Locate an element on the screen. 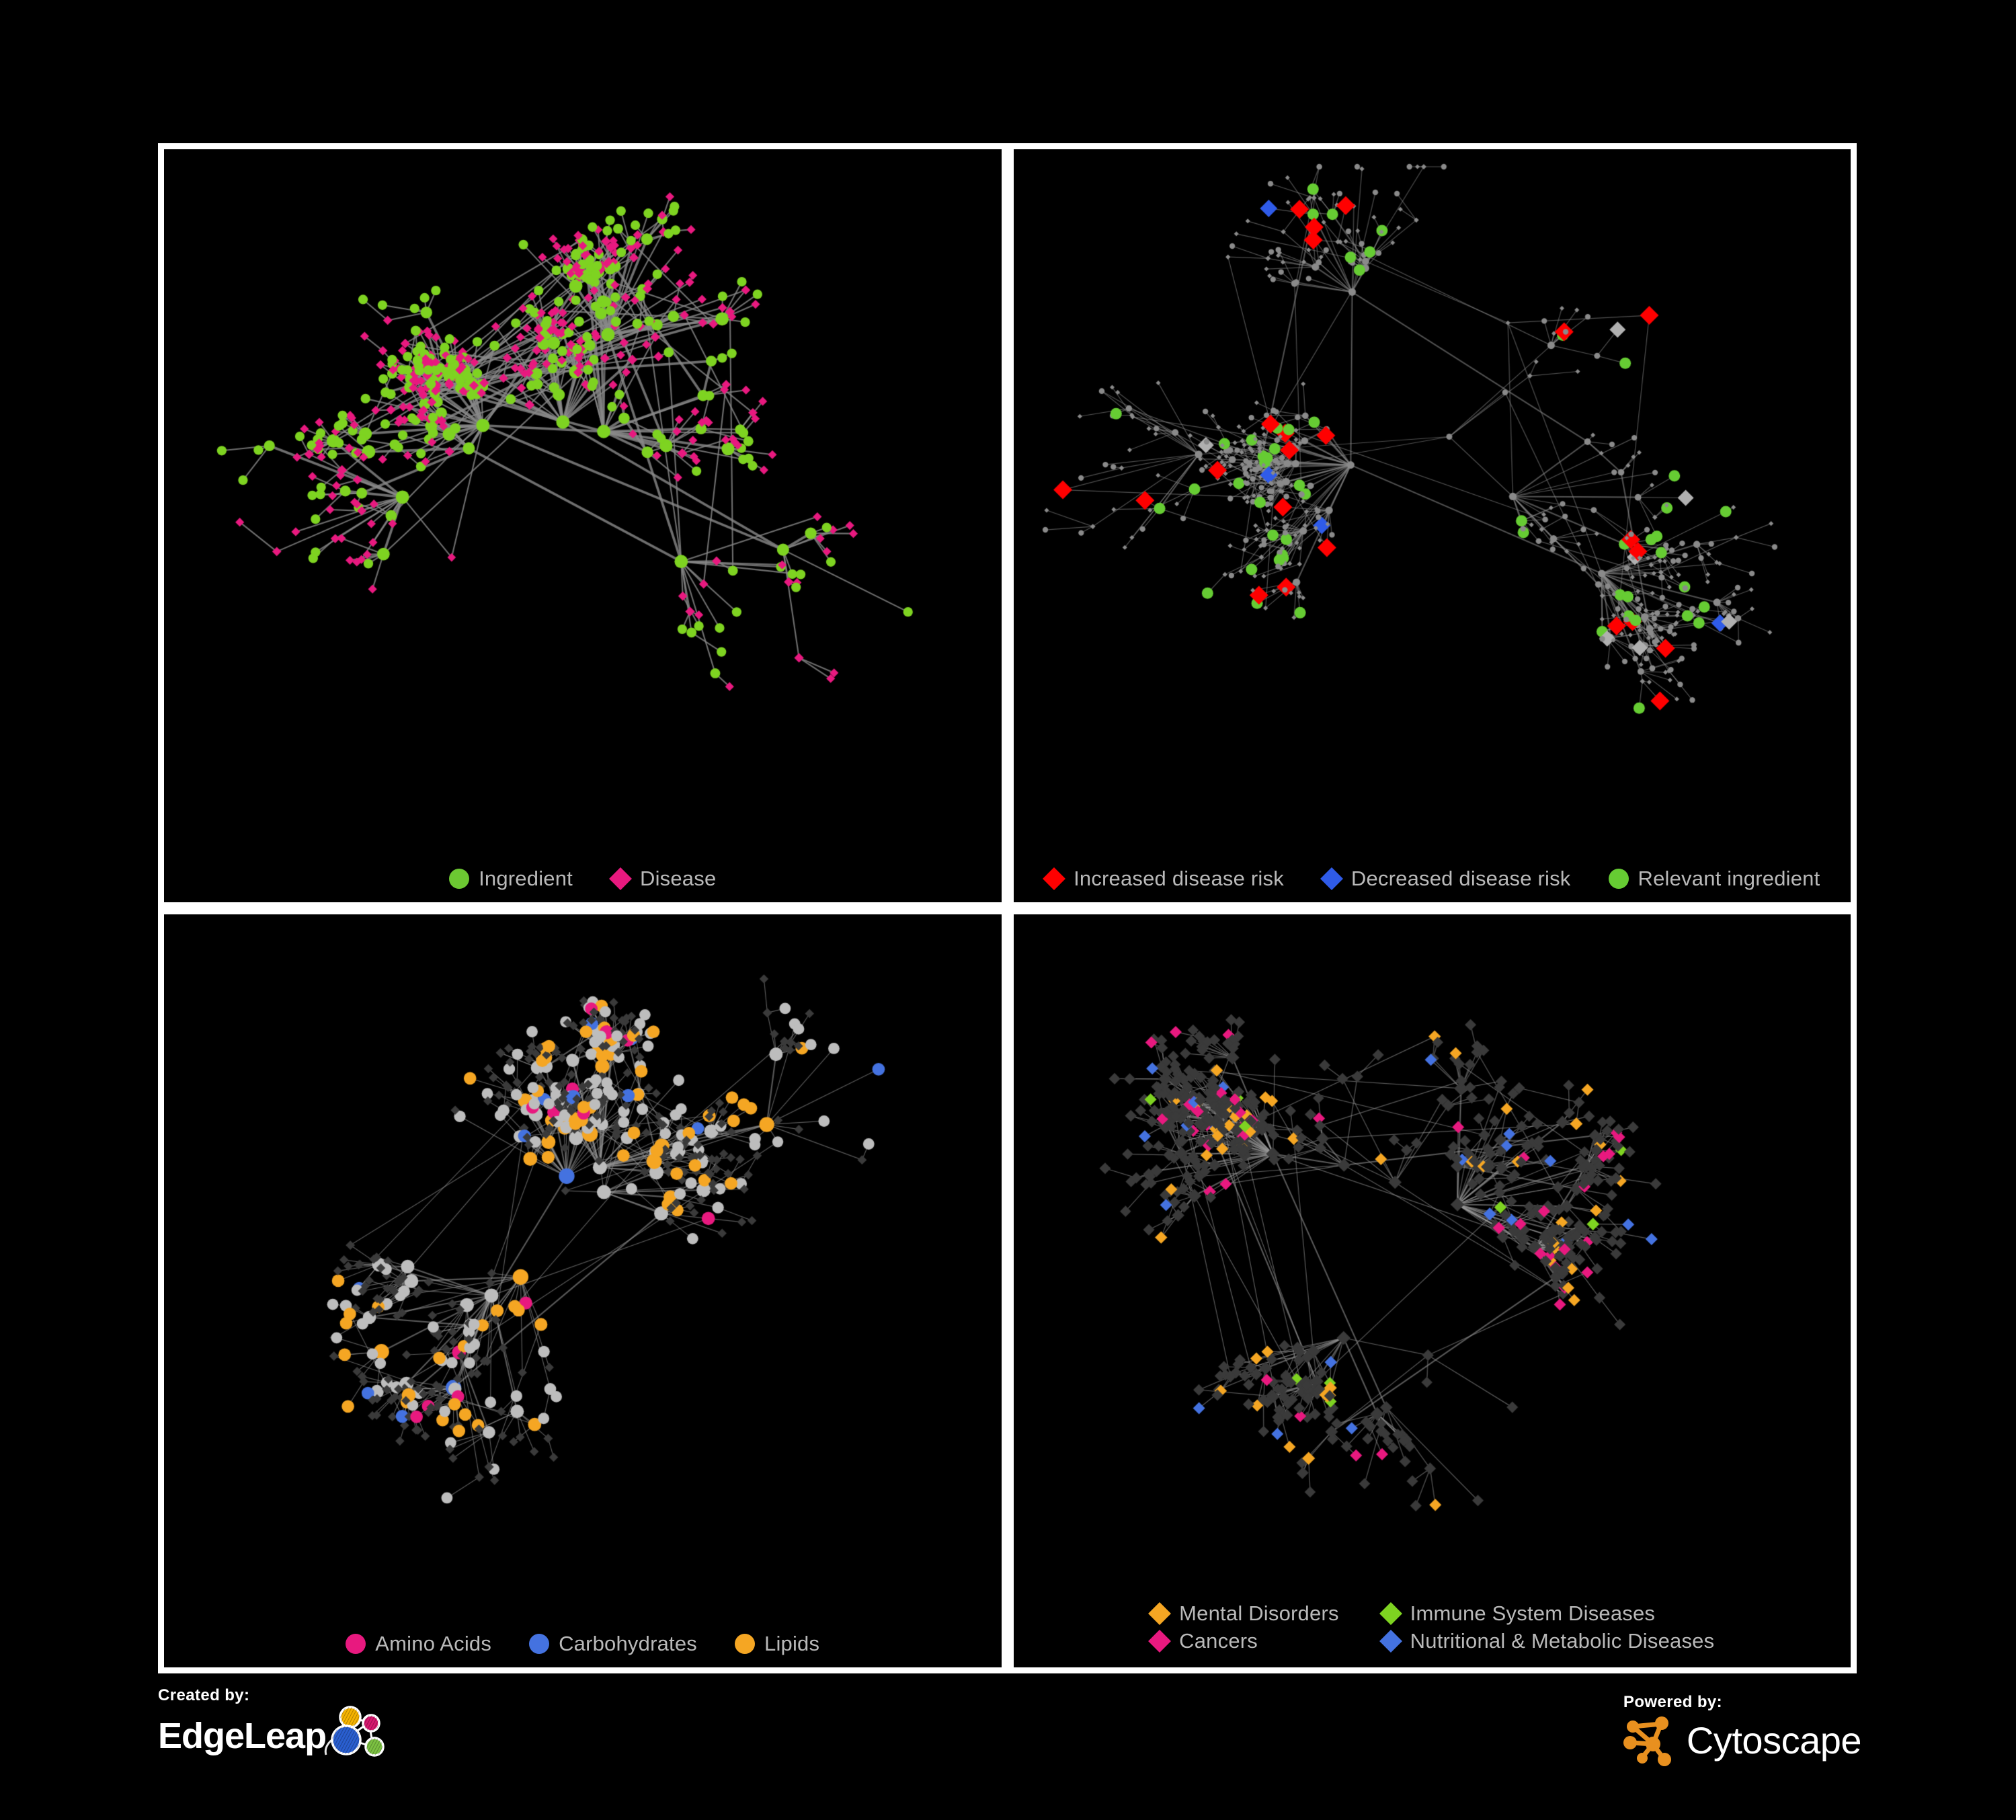 The image size is (2016, 1820). edgeleap-wordmark: EdgeLeap is located at coordinates (242, 1736).